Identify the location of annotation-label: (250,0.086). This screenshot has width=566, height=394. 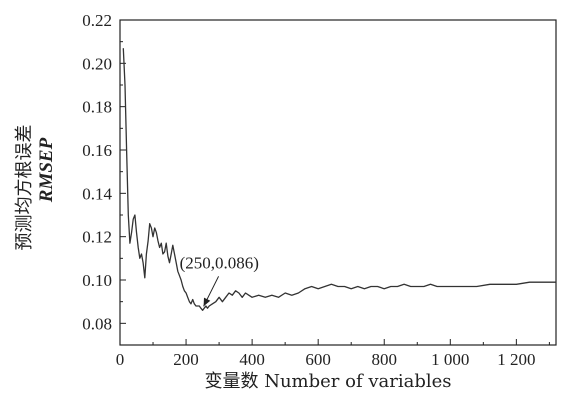
(219, 262).